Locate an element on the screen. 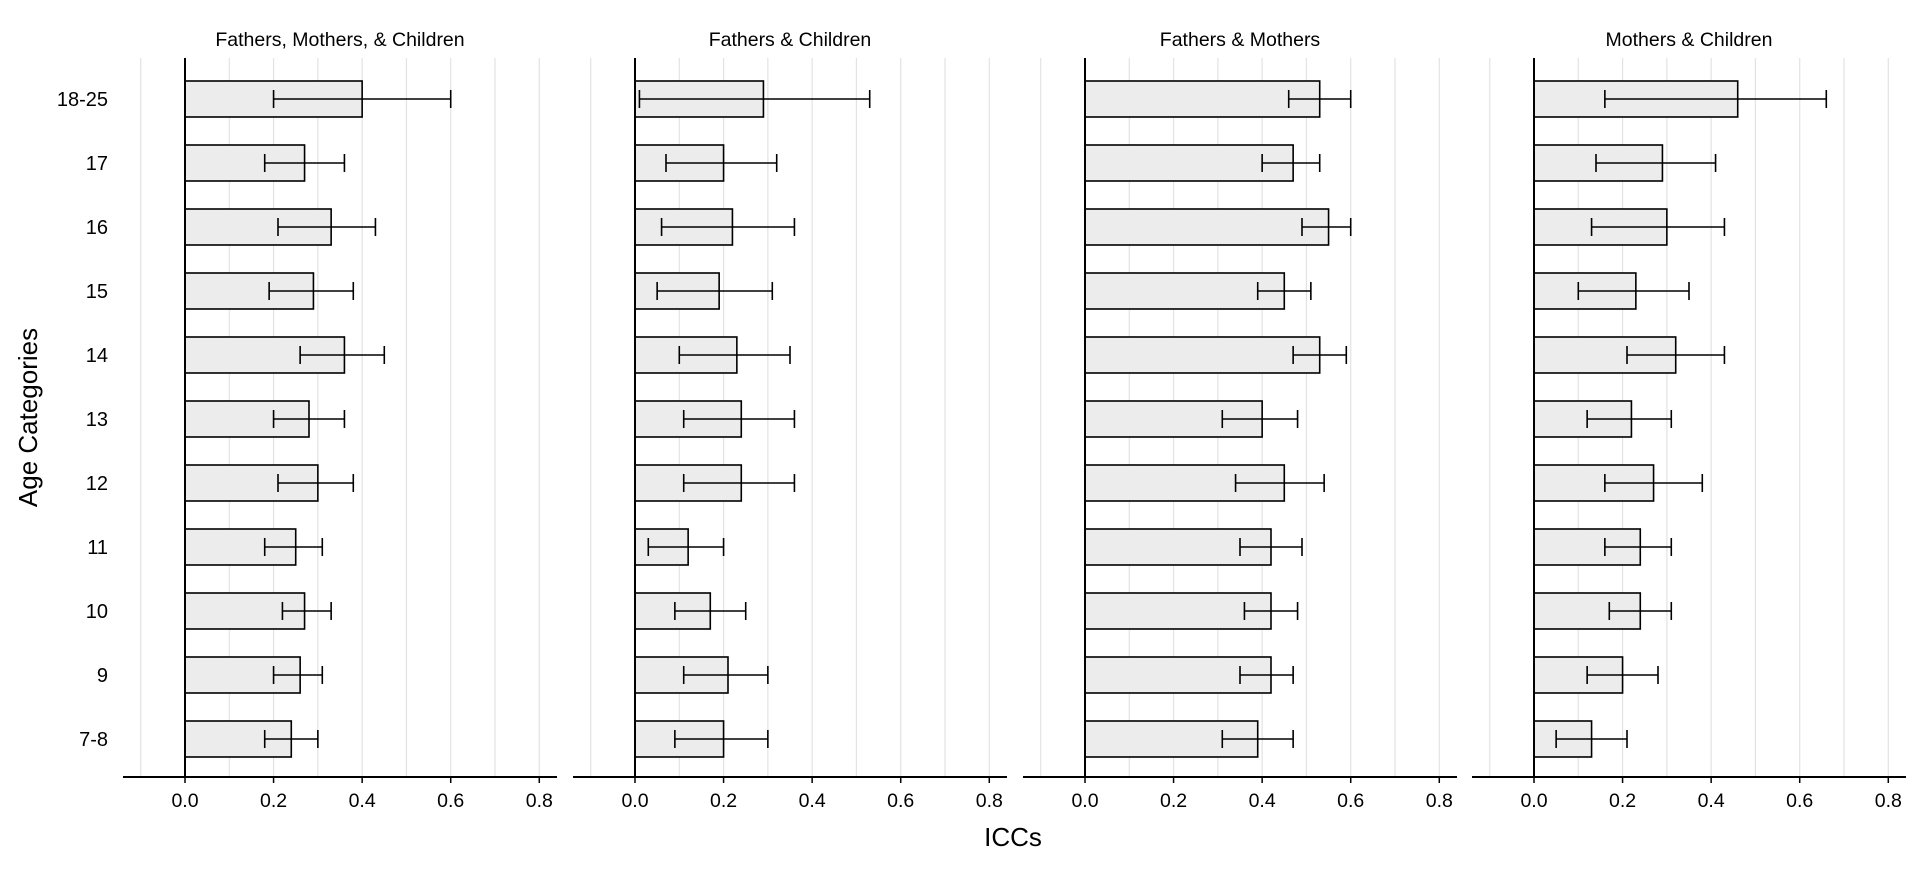 Image resolution: width=1920 pixels, height=869 pixels. y-tick-label: 15 is located at coordinates (97, 292).